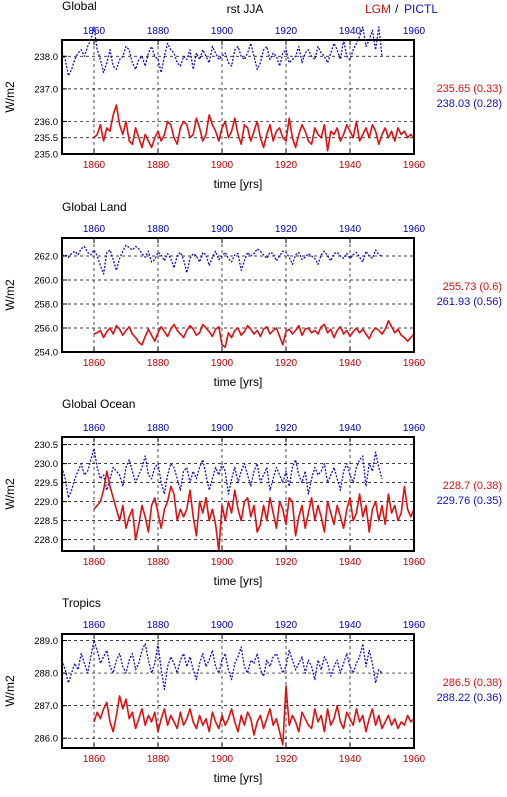  What do you see at coordinates (46, 739) in the screenshot?
I see `ytick-label: 286.0` at bounding box center [46, 739].